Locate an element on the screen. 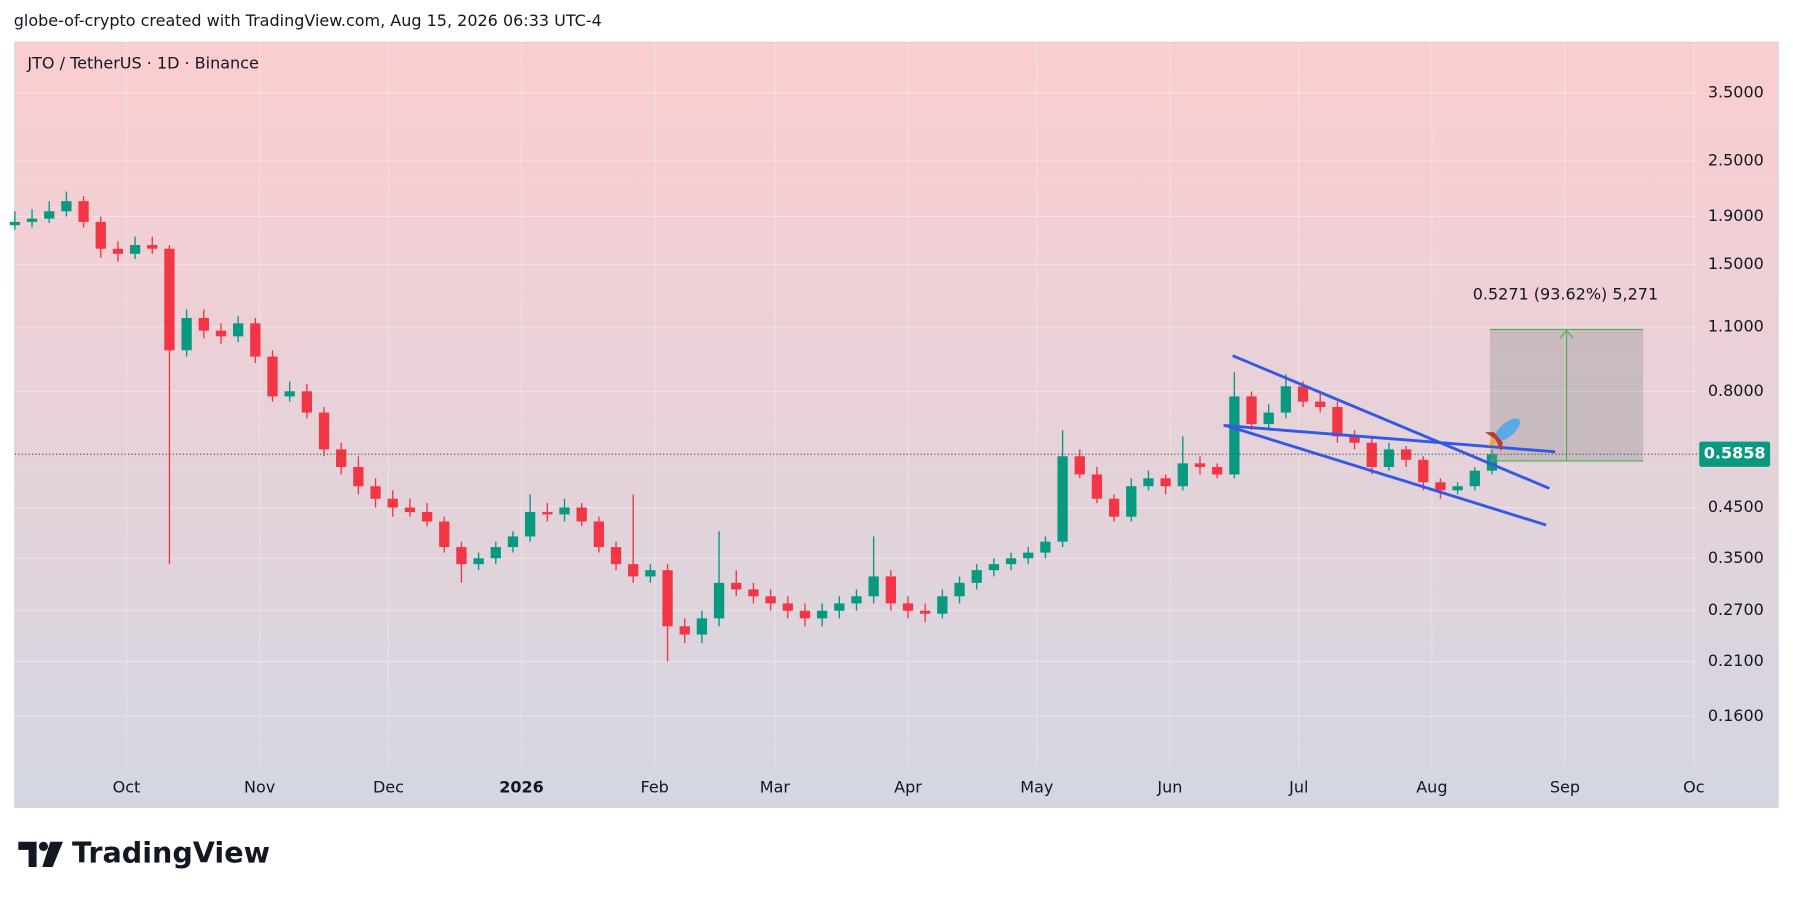  y-tick-label: 0.8000 is located at coordinates (1736, 390).